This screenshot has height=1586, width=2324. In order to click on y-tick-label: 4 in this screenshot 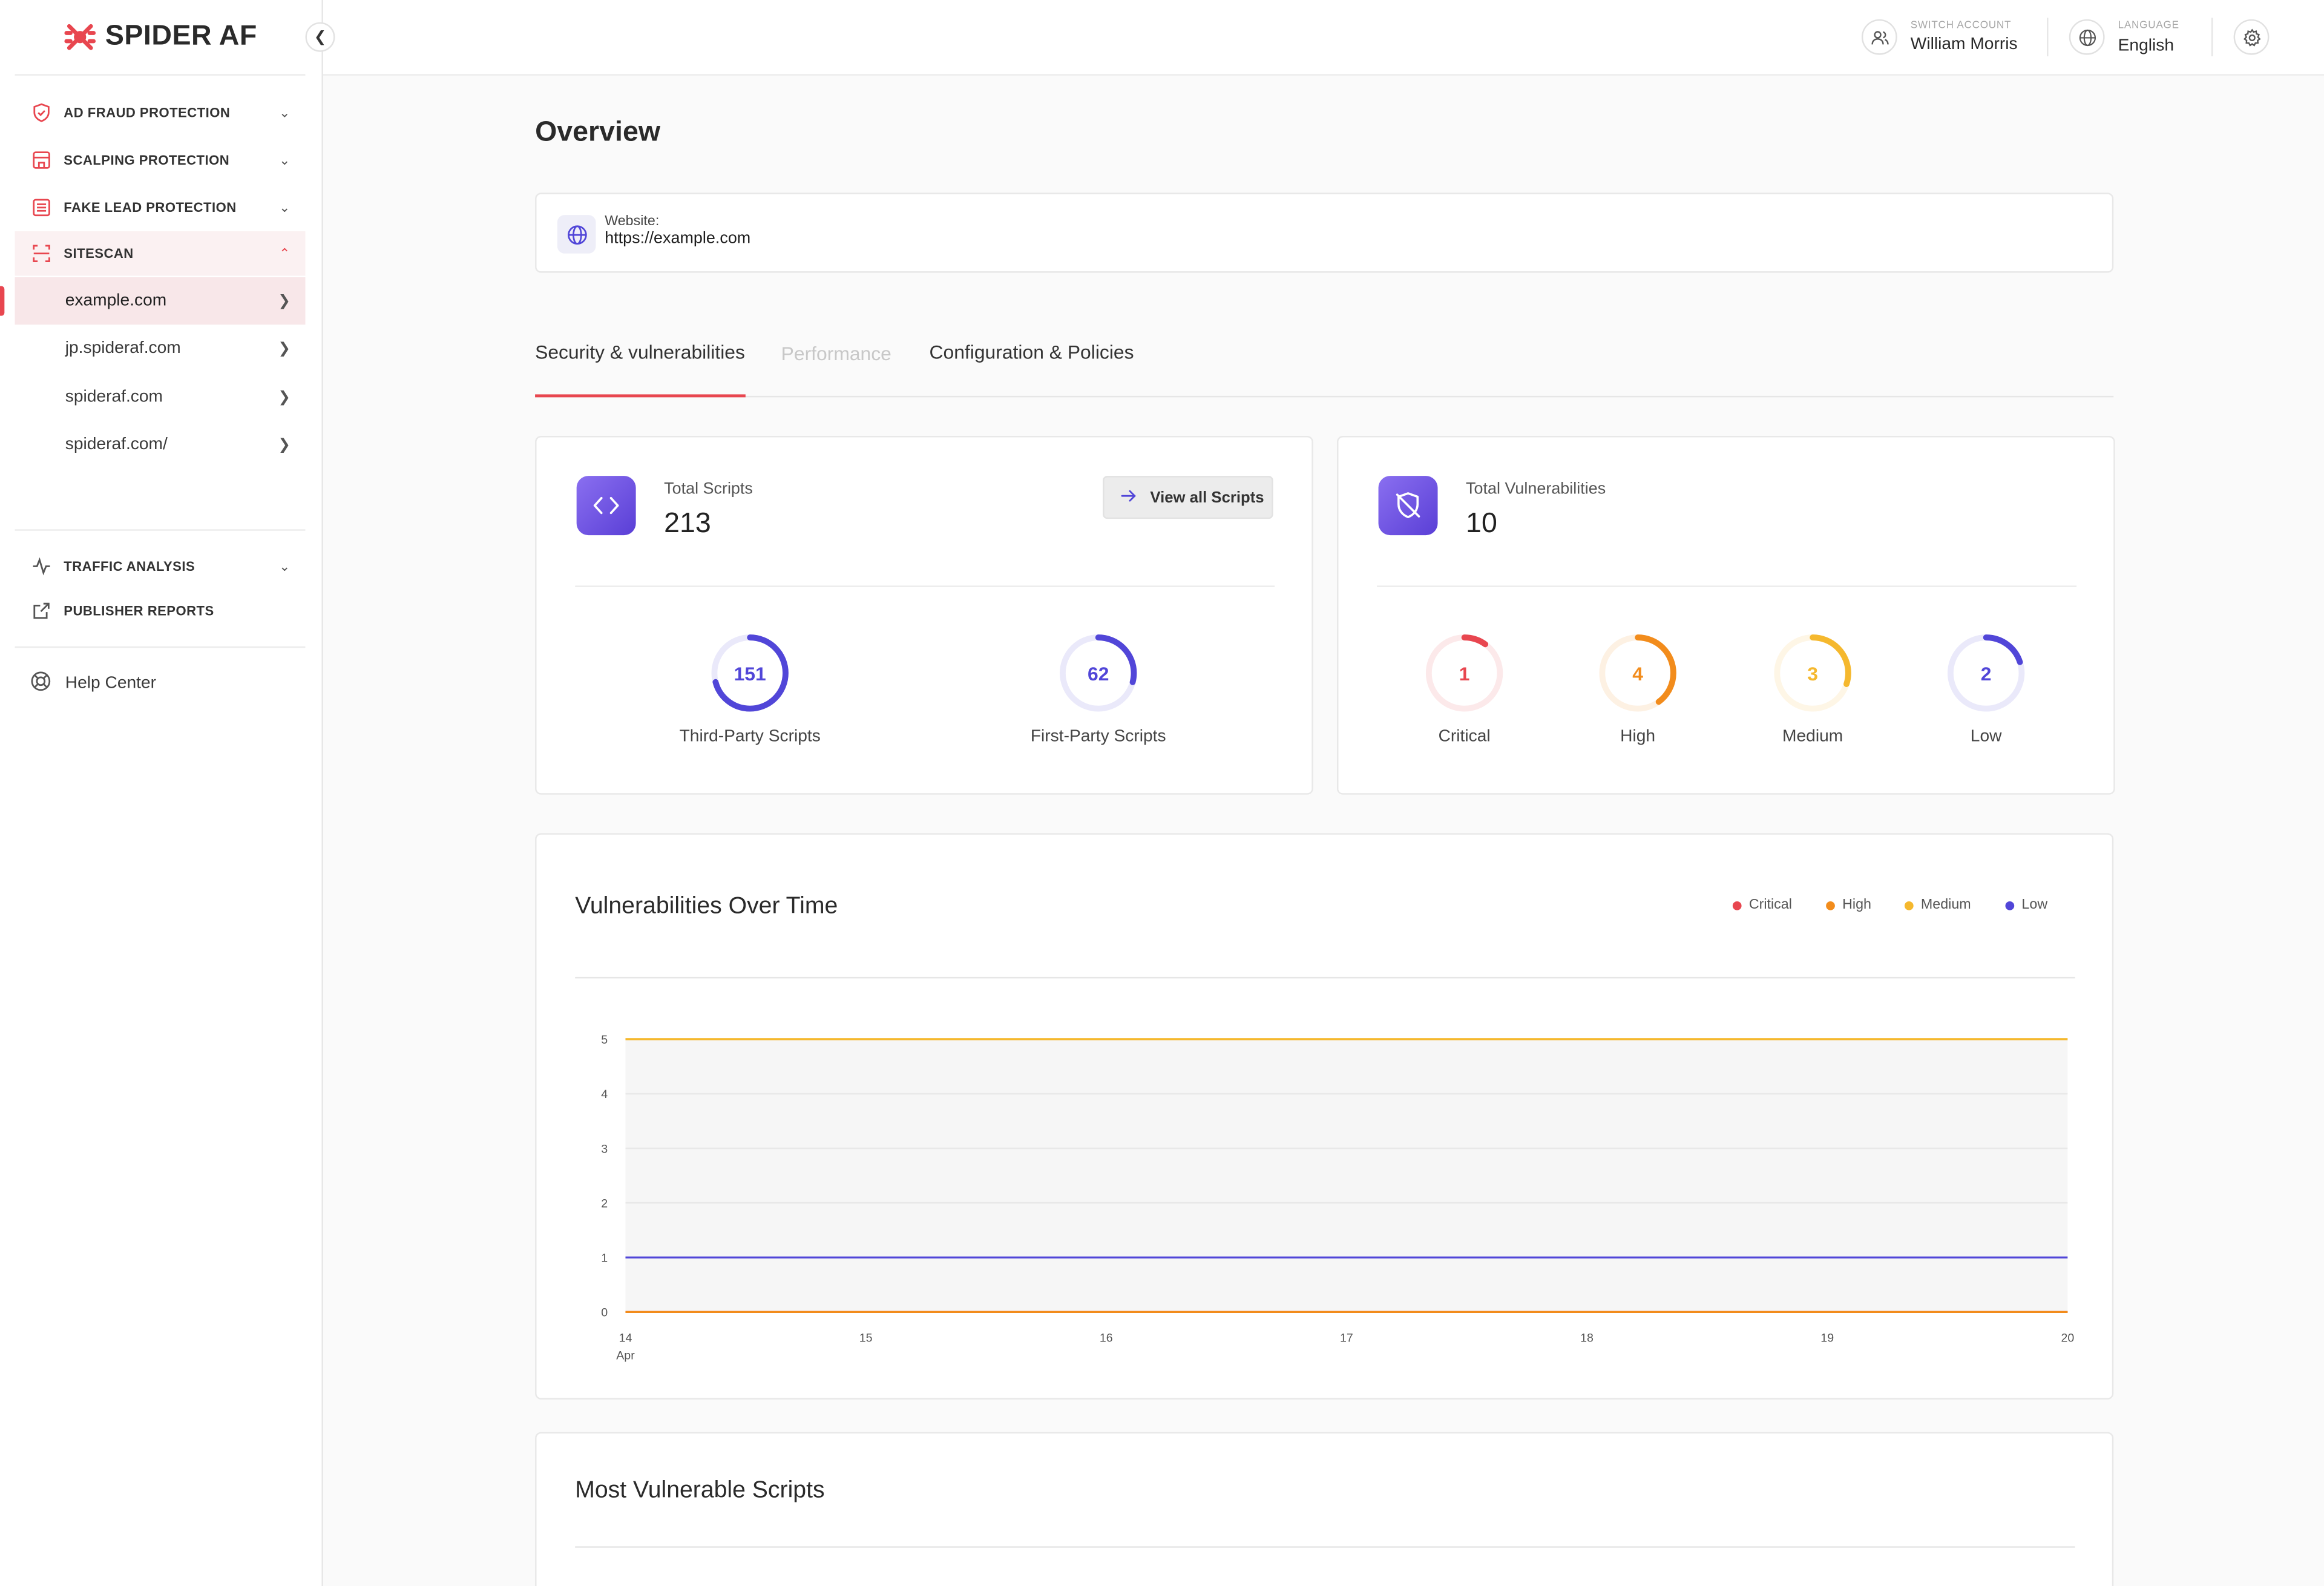, I will do `click(604, 1094)`.